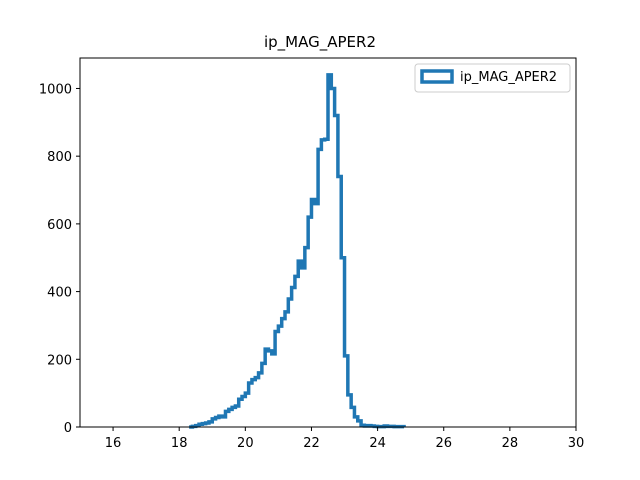 The height and width of the screenshot is (480, 640). What do you see at coordinates (344, 439) in the screenshot?
I see `x-axis: 16 18 20 22 24 26 28 30` at bounding box center [344, 439].